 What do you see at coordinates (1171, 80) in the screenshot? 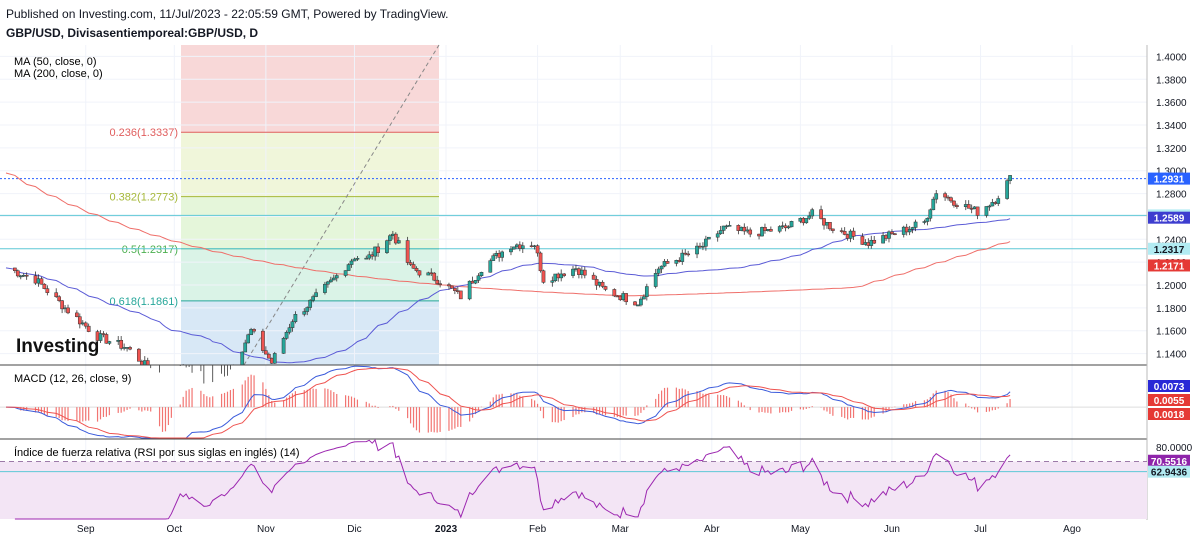
I see `price-tick-label: 1.3800` at bounding box center [1171, 80].